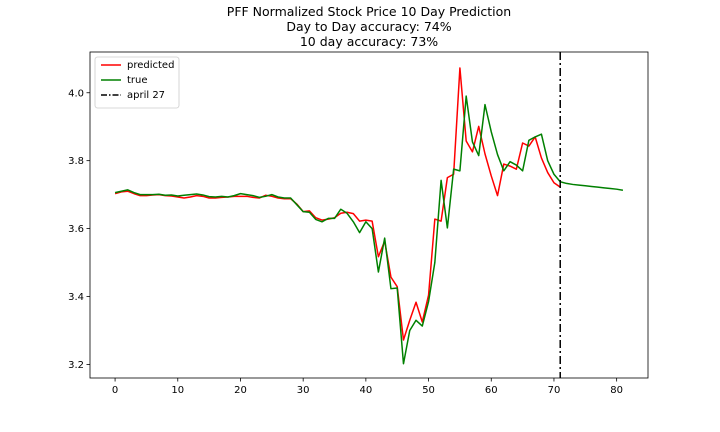  What do you see at coordinates (76, 93) in the screenshot?
I see `y-tick-label: 4.0` at bounding box center [76, 93].